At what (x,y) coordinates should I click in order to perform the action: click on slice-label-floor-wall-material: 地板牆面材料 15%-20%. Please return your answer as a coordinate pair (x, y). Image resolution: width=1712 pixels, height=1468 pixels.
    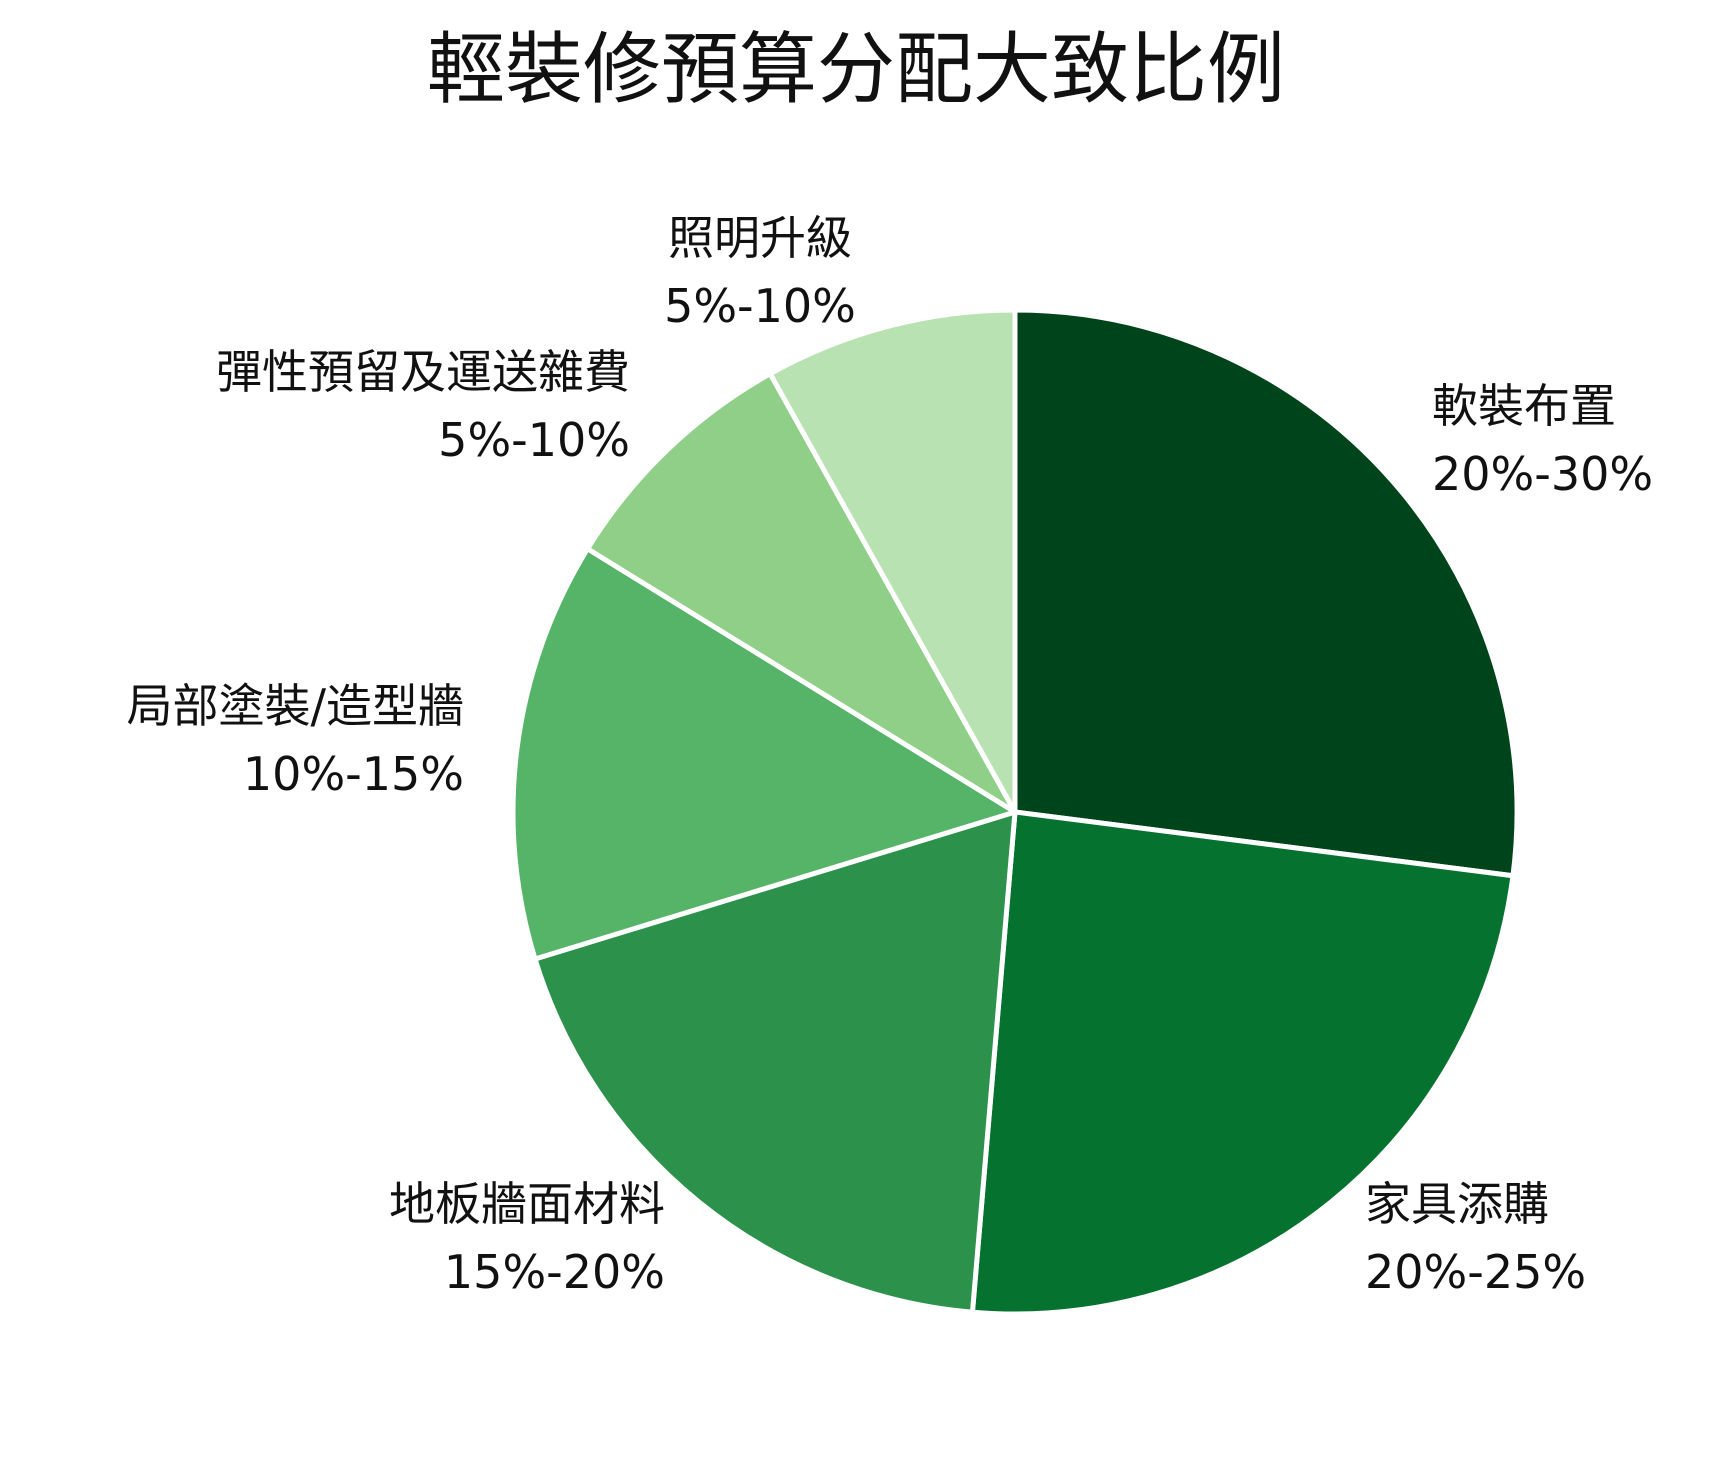
    Looking at the image, I should click on (527, 1238).